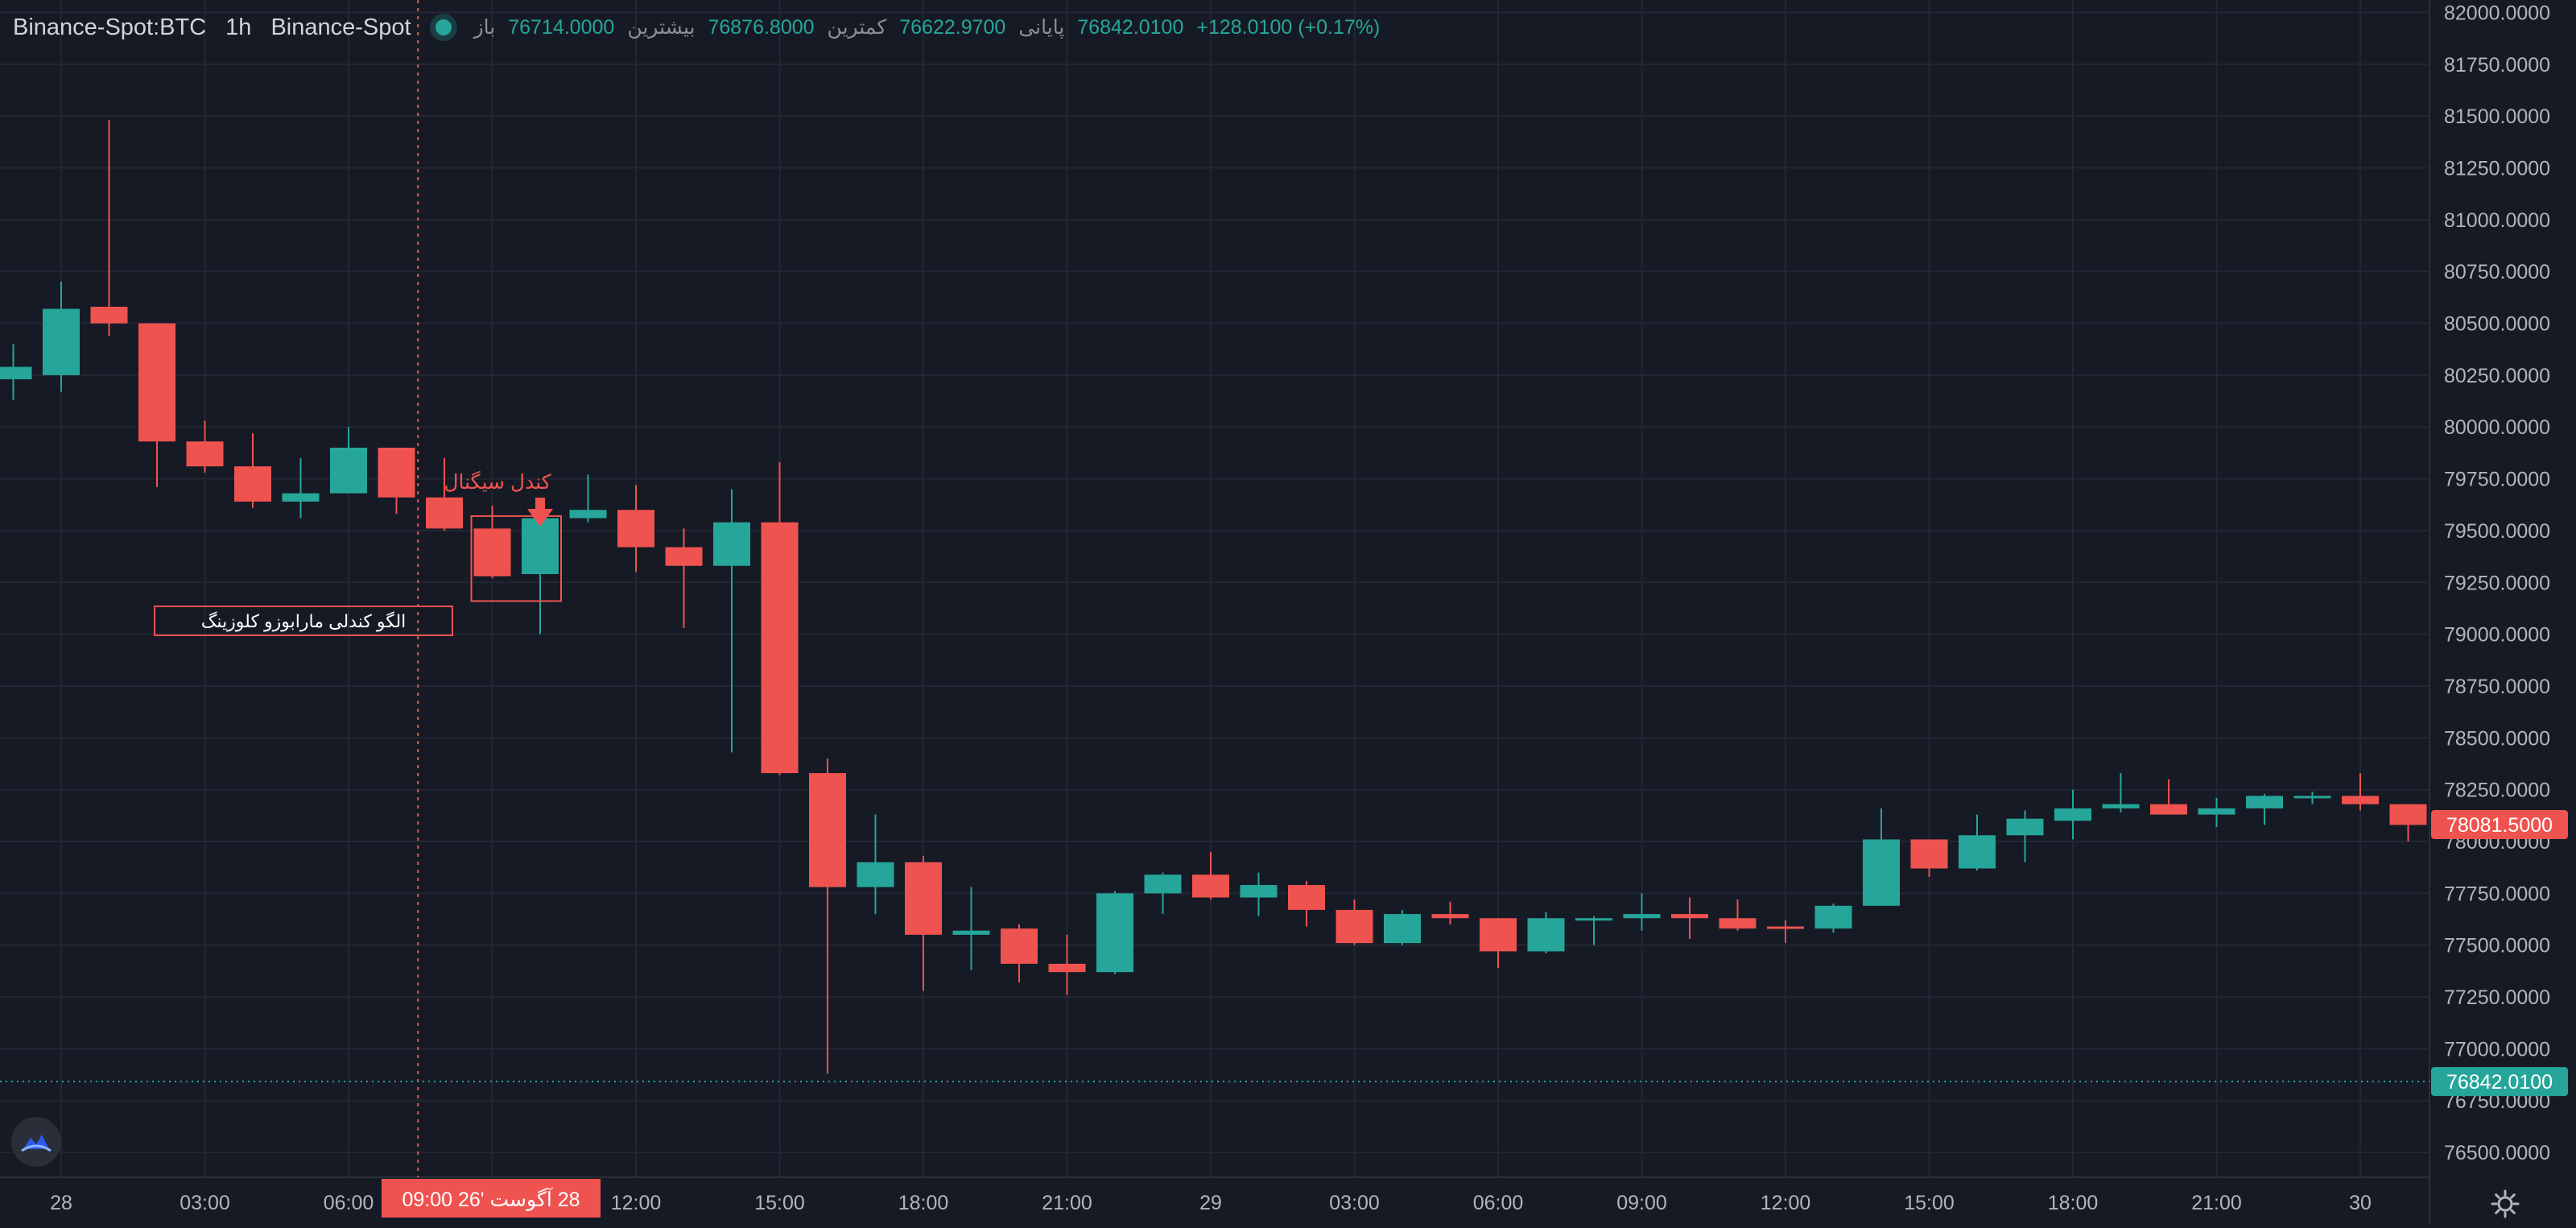  I want to click on time-axis-label: 28, so click(61, 1203).